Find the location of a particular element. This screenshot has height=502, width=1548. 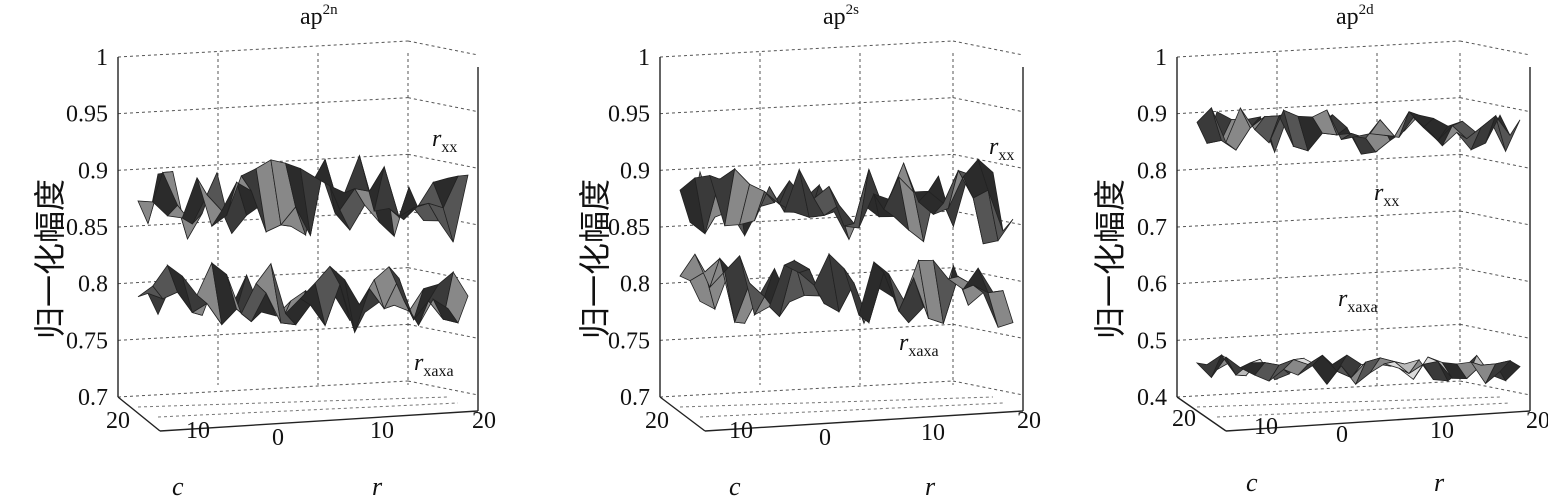

title-base-3: ap is located at coordinates (1347, 17).